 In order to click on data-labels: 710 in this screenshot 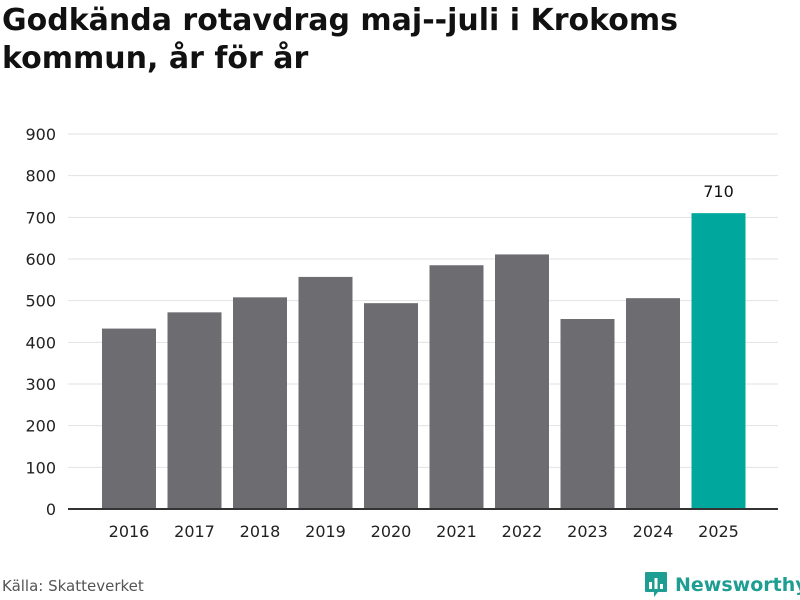, I will do `click(718, 191)`.